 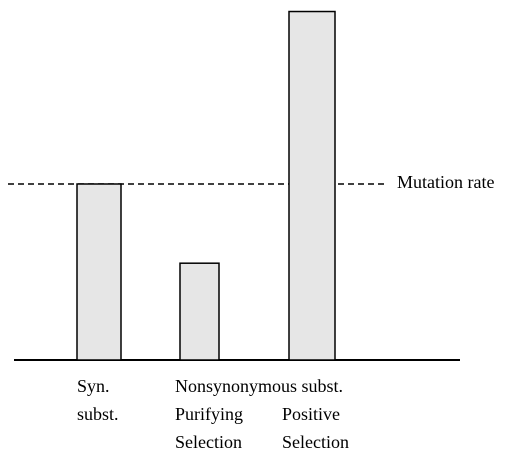 I want to click on reference-label: Mutation rate, so click(x=445, y=182).